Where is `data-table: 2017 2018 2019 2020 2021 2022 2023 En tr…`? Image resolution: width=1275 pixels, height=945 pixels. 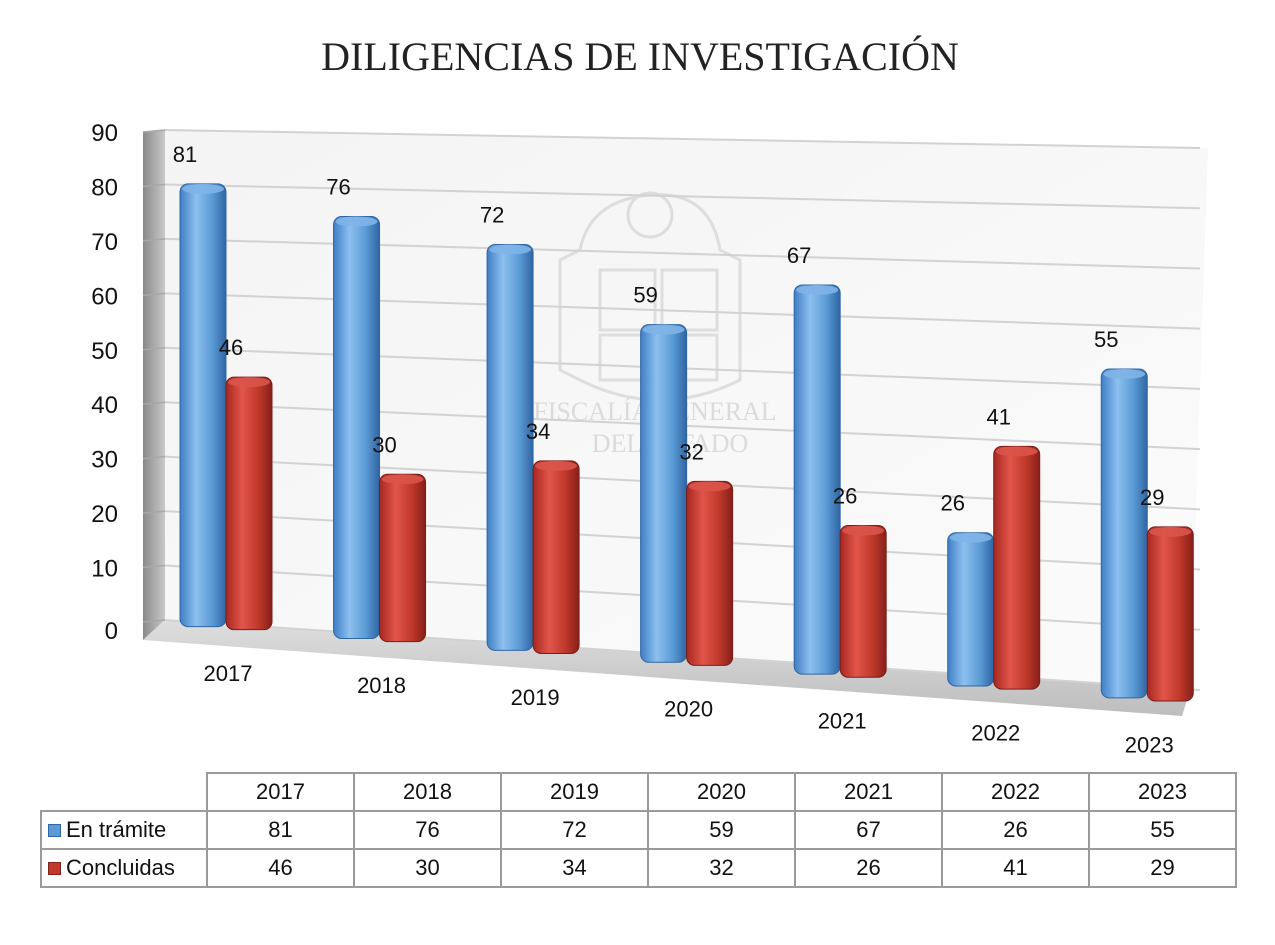
data-table: 2017 2018 2019 2020 2021 2022 2023 En tr… is located at coordinates (638, 830).